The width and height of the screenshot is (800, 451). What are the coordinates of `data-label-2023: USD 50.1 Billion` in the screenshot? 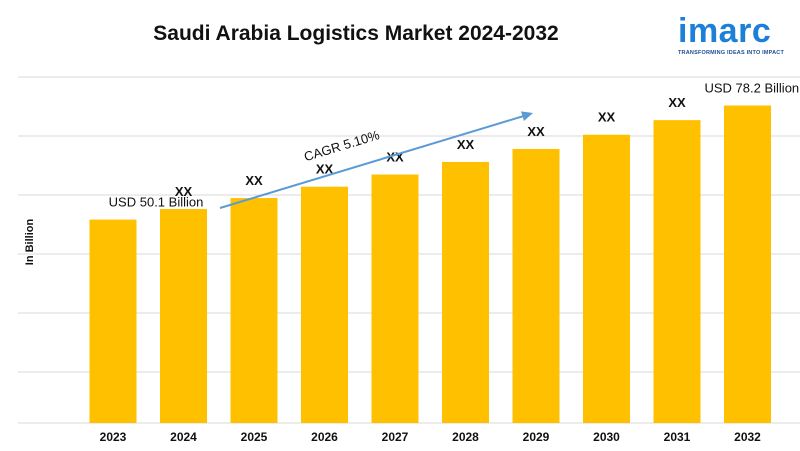 It's located at (156, 202).